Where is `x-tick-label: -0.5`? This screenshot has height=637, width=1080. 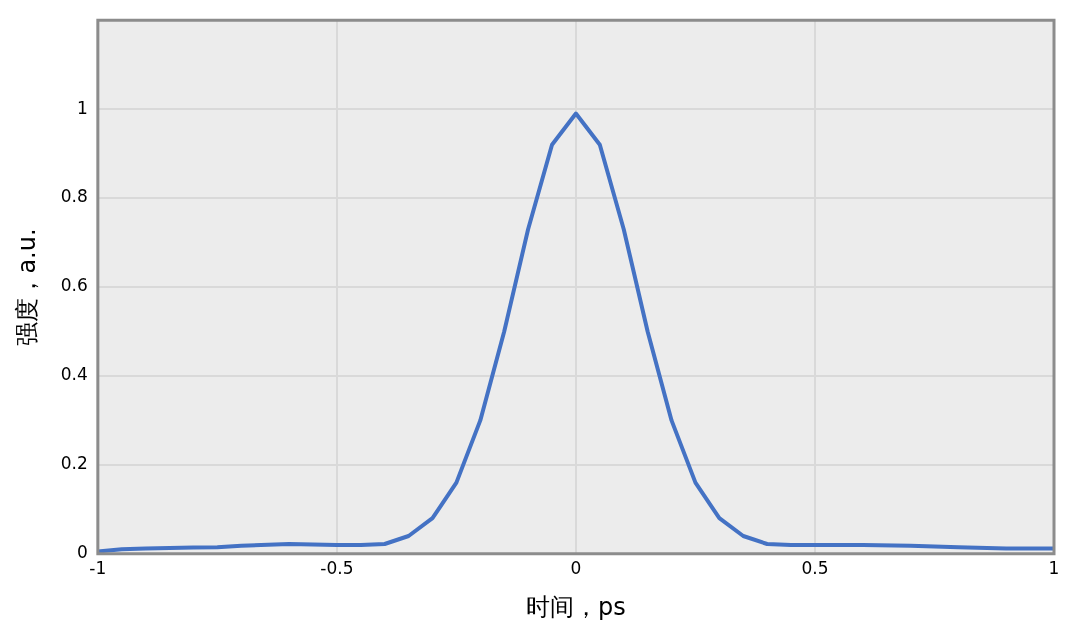 x-tick-label: -0.5 is located at coordinates (337, 568).